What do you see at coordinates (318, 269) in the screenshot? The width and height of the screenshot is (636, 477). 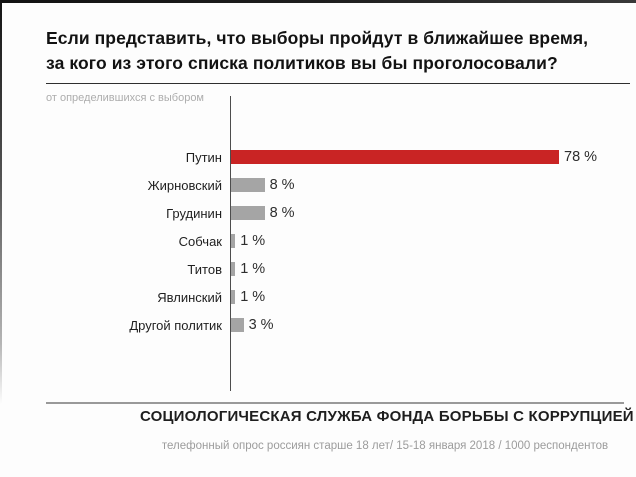 I see `bar-row: Титов 1 %` at bounding box center [318, 269].